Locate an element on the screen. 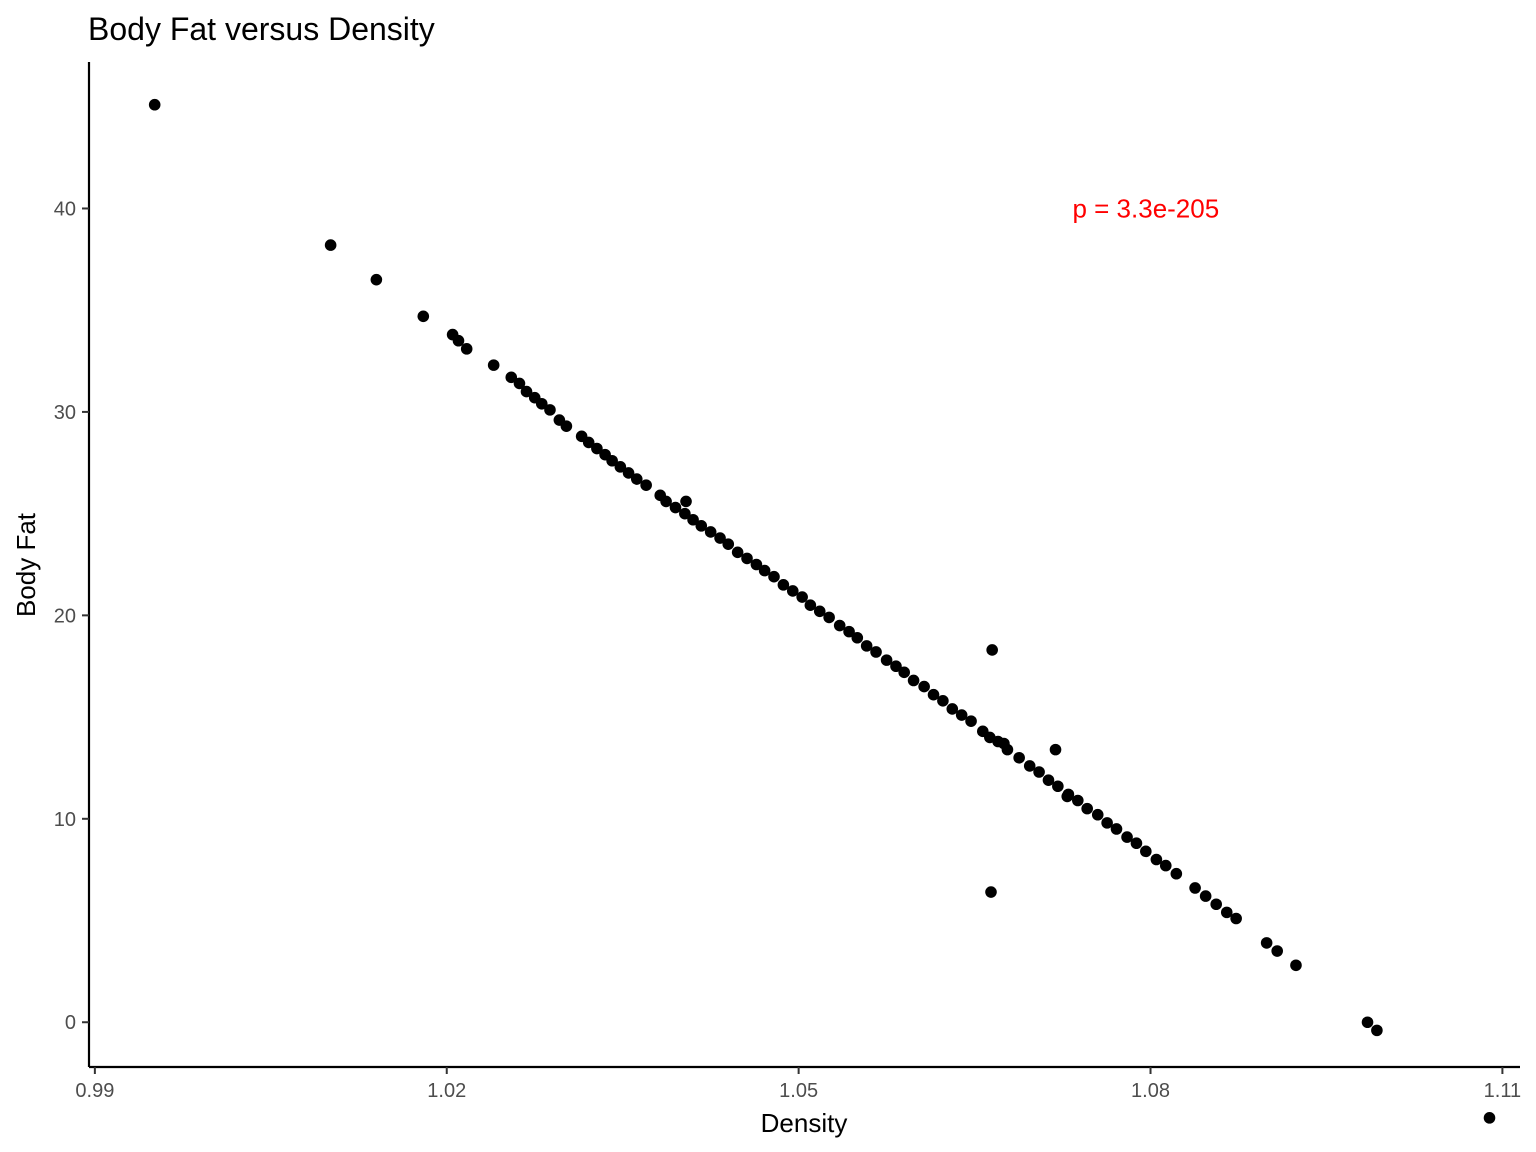  x-tick-label: 0.99 is located at coordinates (94, 1091).